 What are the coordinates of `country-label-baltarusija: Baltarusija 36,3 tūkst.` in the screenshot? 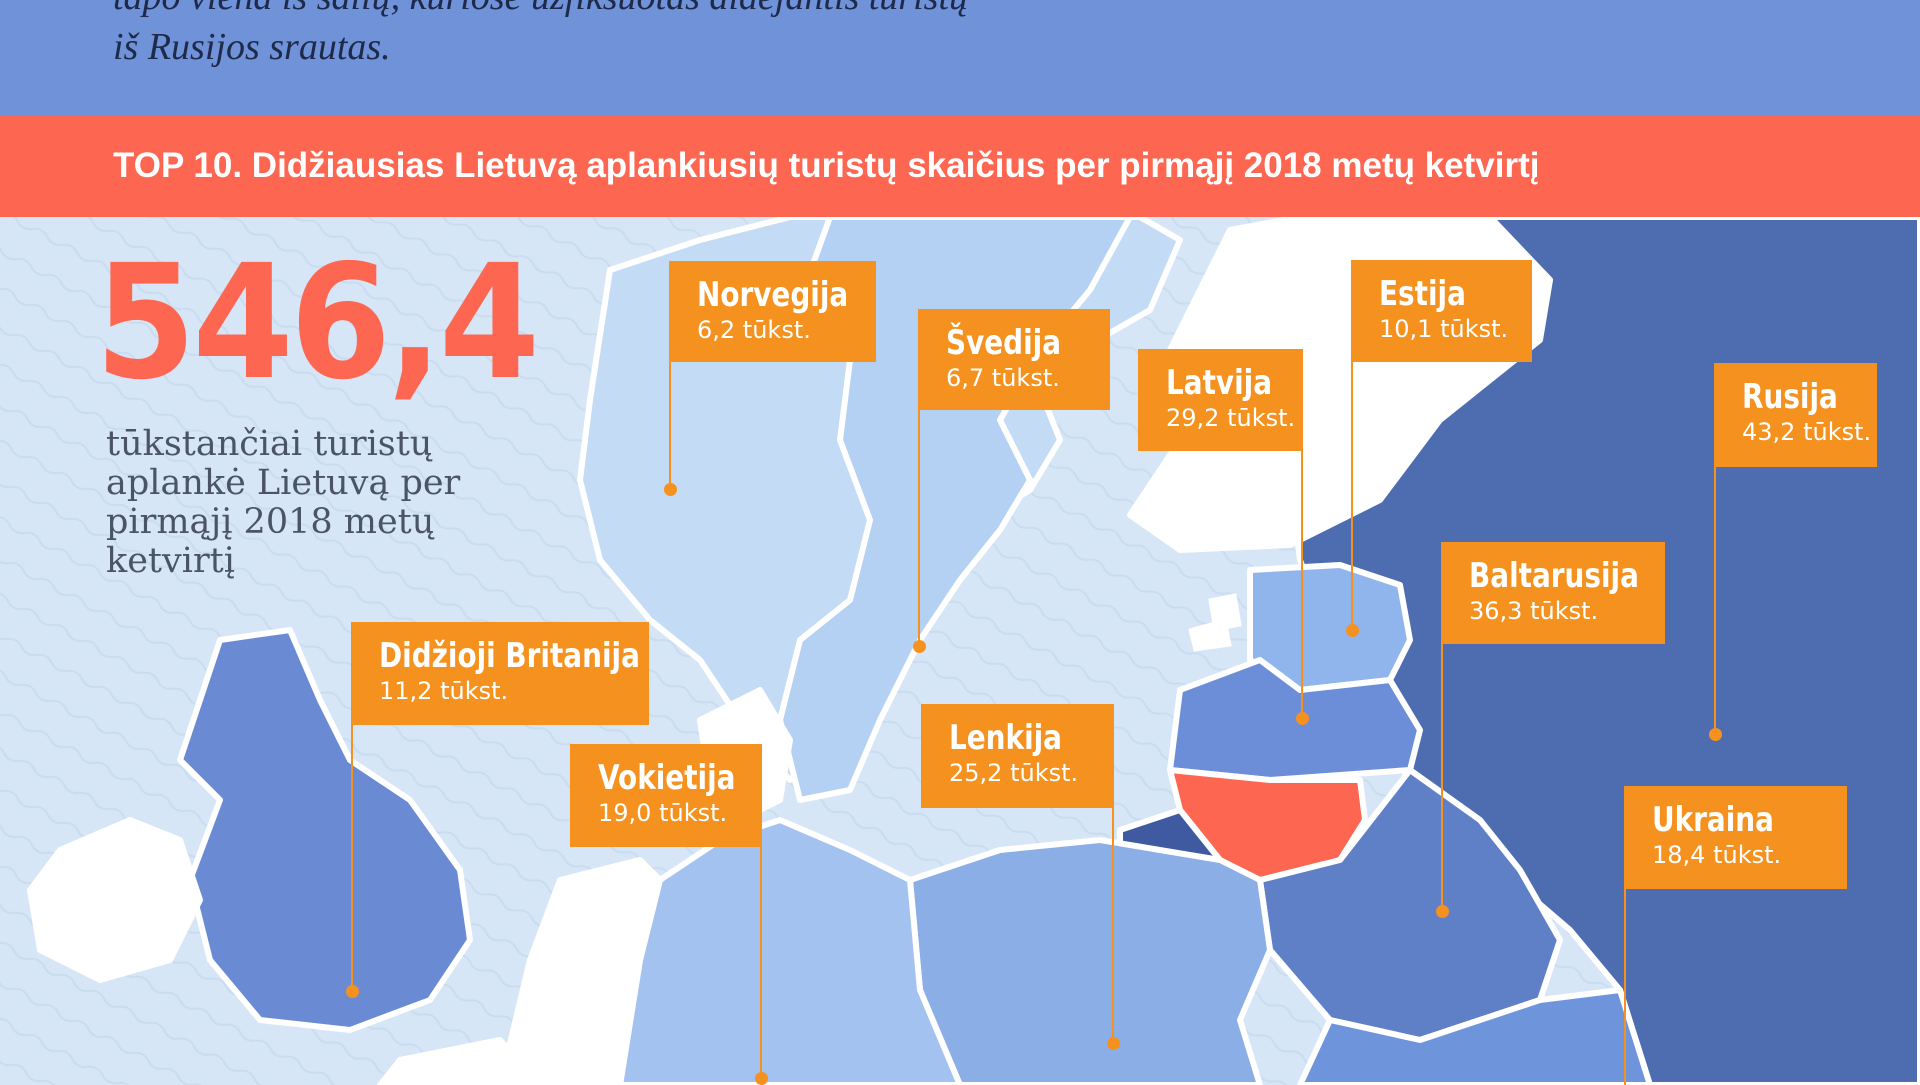 It's located at (1553, 593).